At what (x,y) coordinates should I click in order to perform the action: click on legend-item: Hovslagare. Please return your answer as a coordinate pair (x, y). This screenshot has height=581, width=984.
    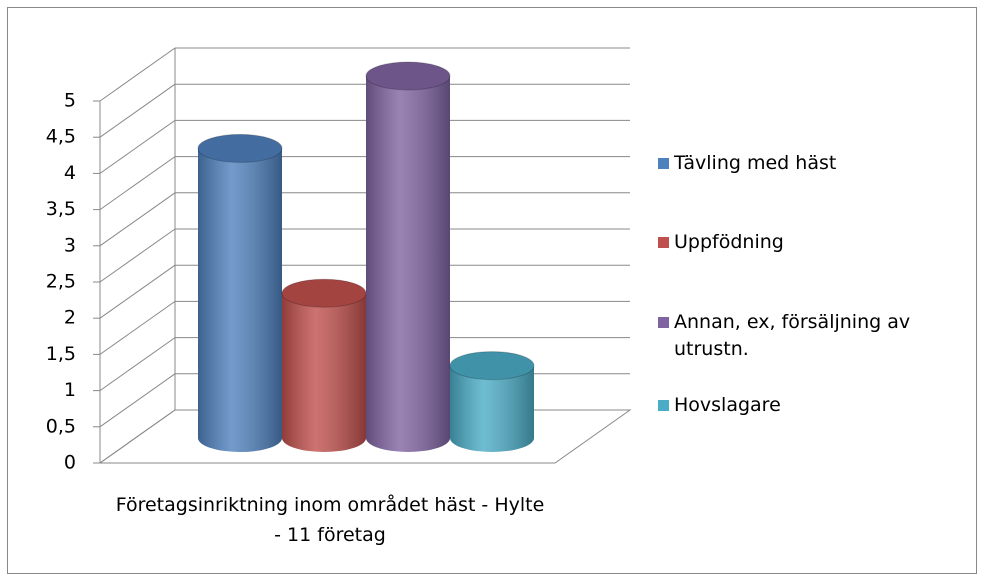
    Looking at the image, I should click on (818, 405).